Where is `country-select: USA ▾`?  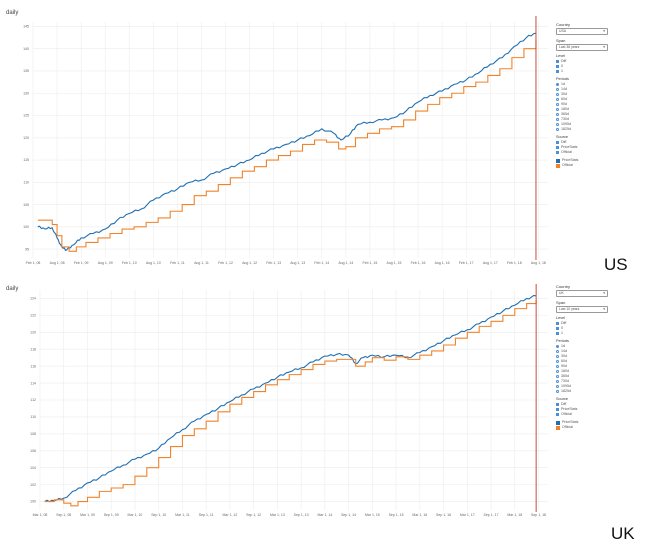
country-select: USA ▾ is located at coordinates (582, 31).